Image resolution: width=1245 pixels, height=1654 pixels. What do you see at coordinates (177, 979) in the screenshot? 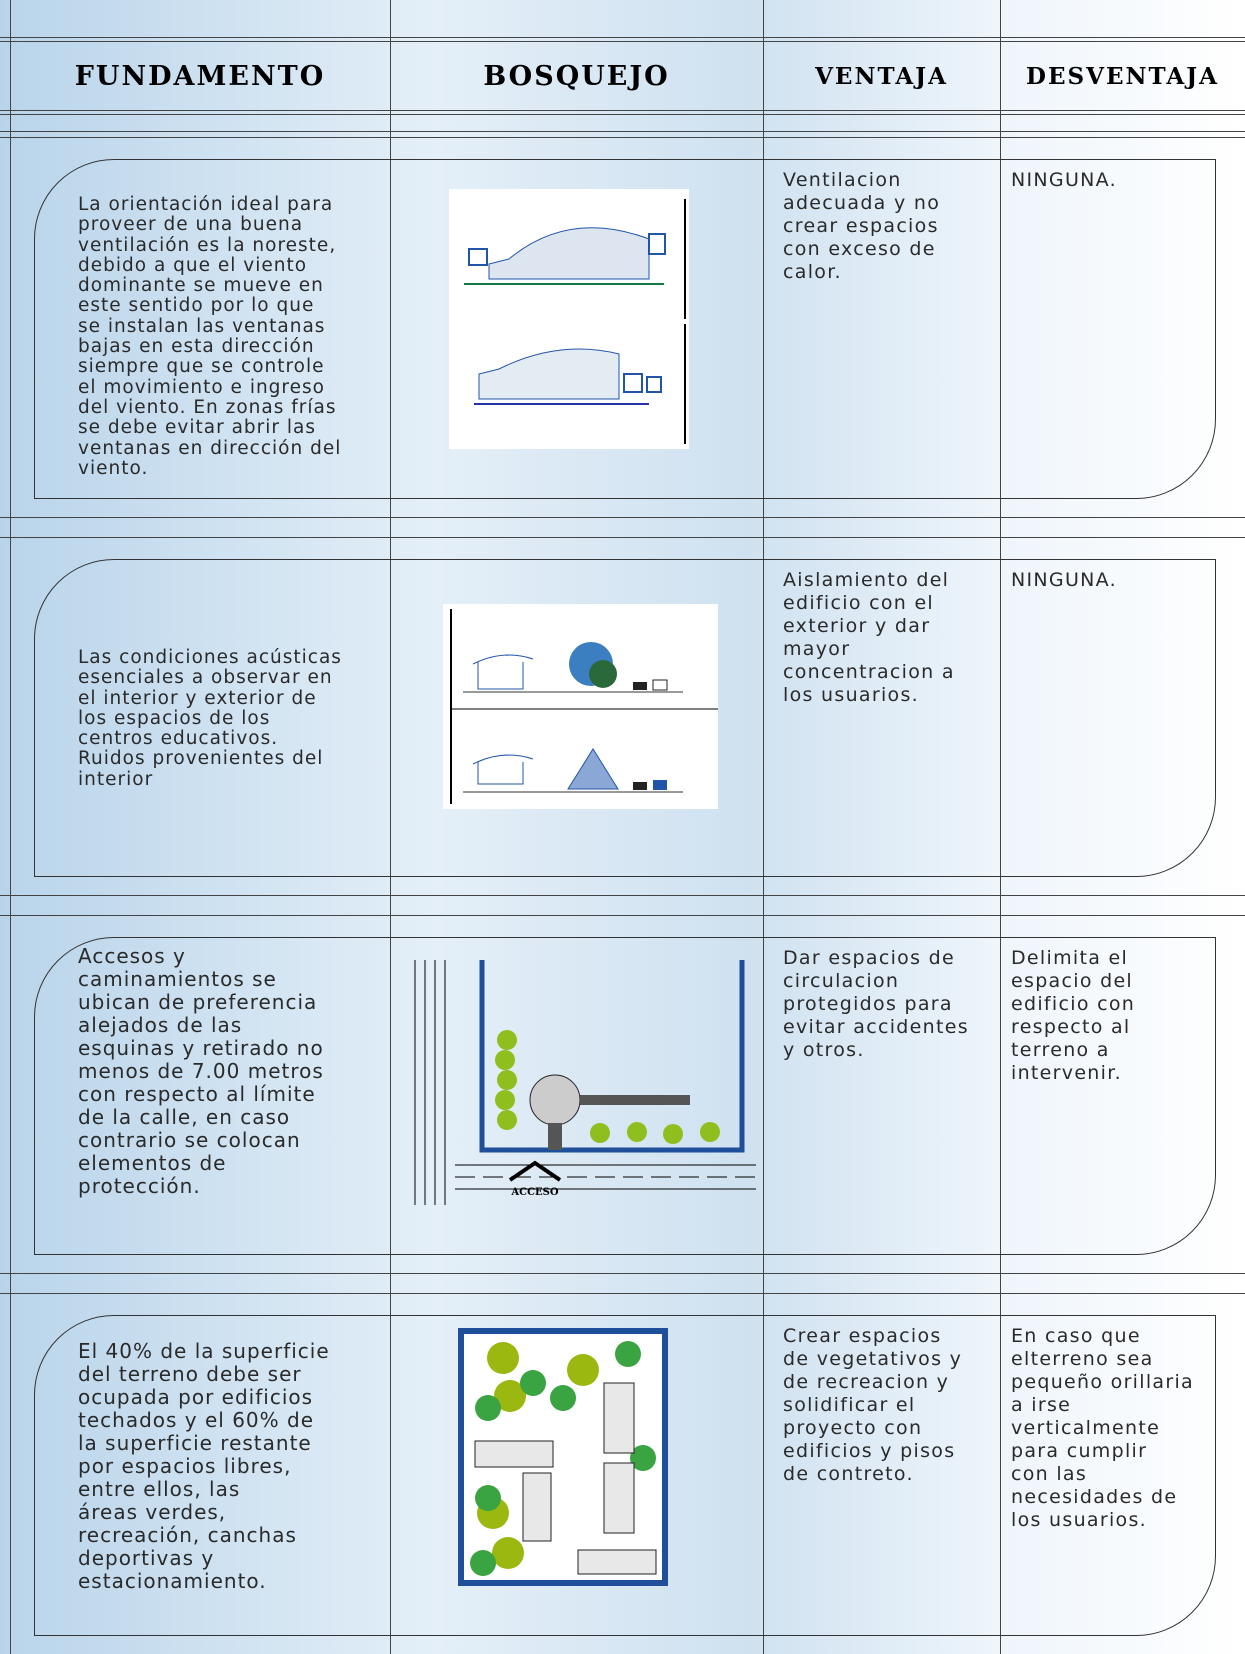
I see `text-line: caminamientos se` at bounding box center [177, 979].